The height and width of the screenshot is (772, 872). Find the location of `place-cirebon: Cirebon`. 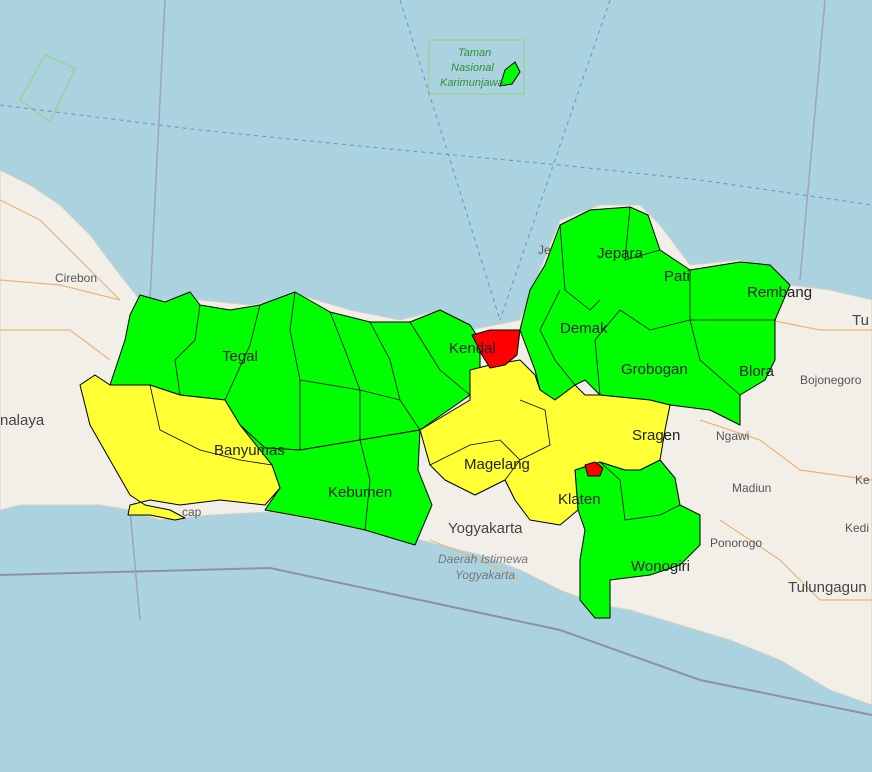

place-cirebon: Cirebon is located at coordinates (76, 278).